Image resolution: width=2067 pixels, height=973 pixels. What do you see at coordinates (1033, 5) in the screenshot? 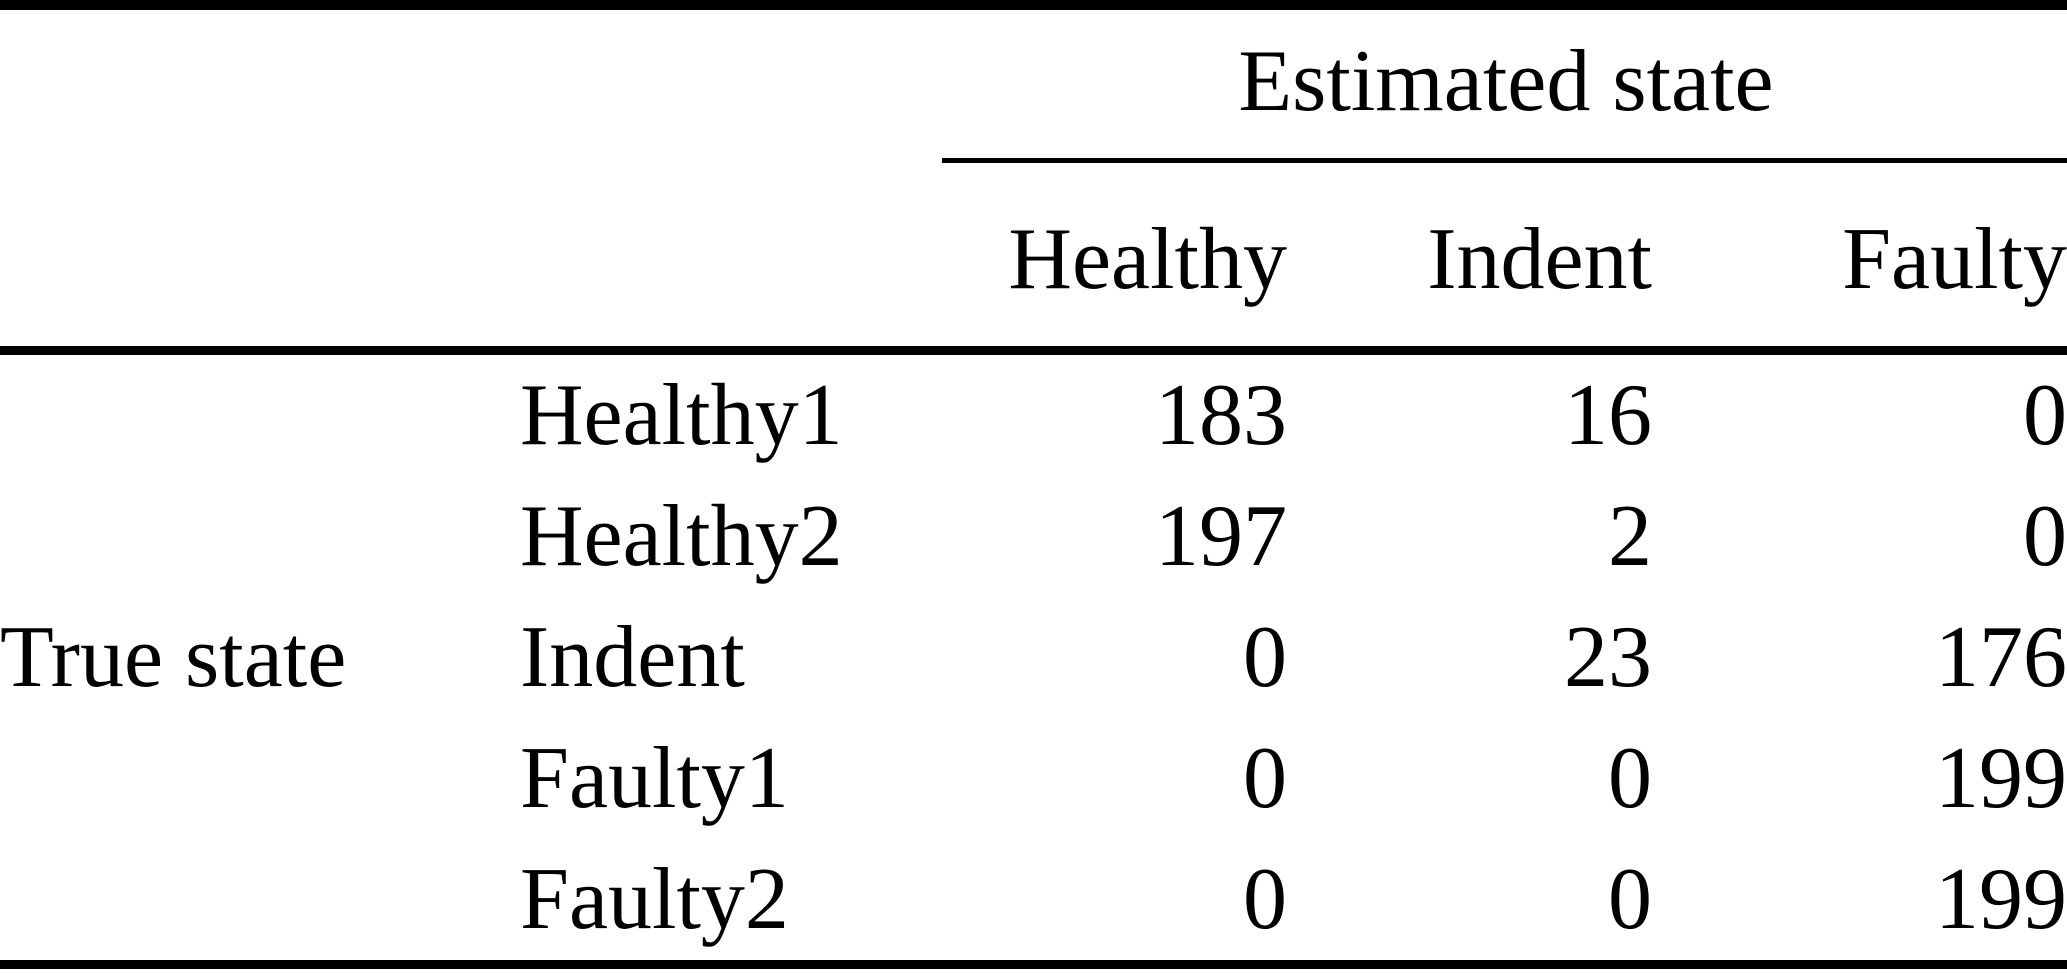
I see `top-rule` at bounding box center [1033, 5].